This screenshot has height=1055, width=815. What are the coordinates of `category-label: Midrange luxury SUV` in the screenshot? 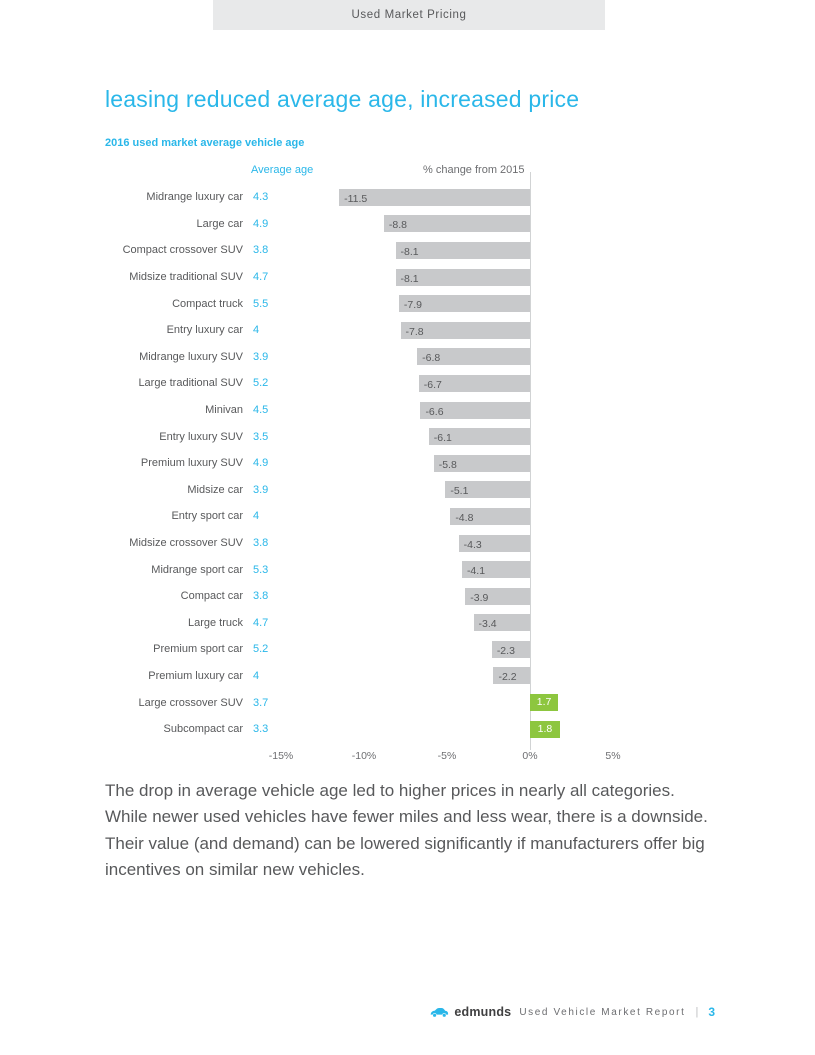 It's located at (191, 356).